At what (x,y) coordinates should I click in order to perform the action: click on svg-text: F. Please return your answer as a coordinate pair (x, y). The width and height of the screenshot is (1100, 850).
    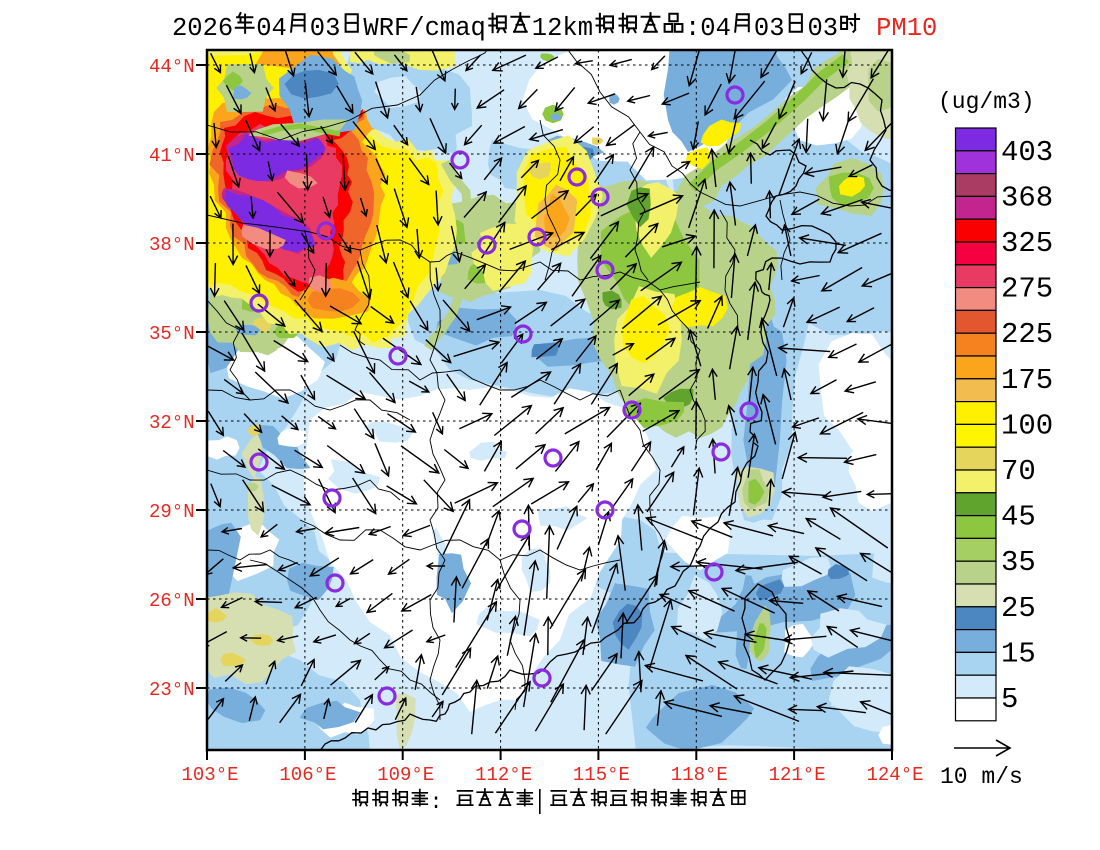
    Looking at the image, I should click on (401, 28).